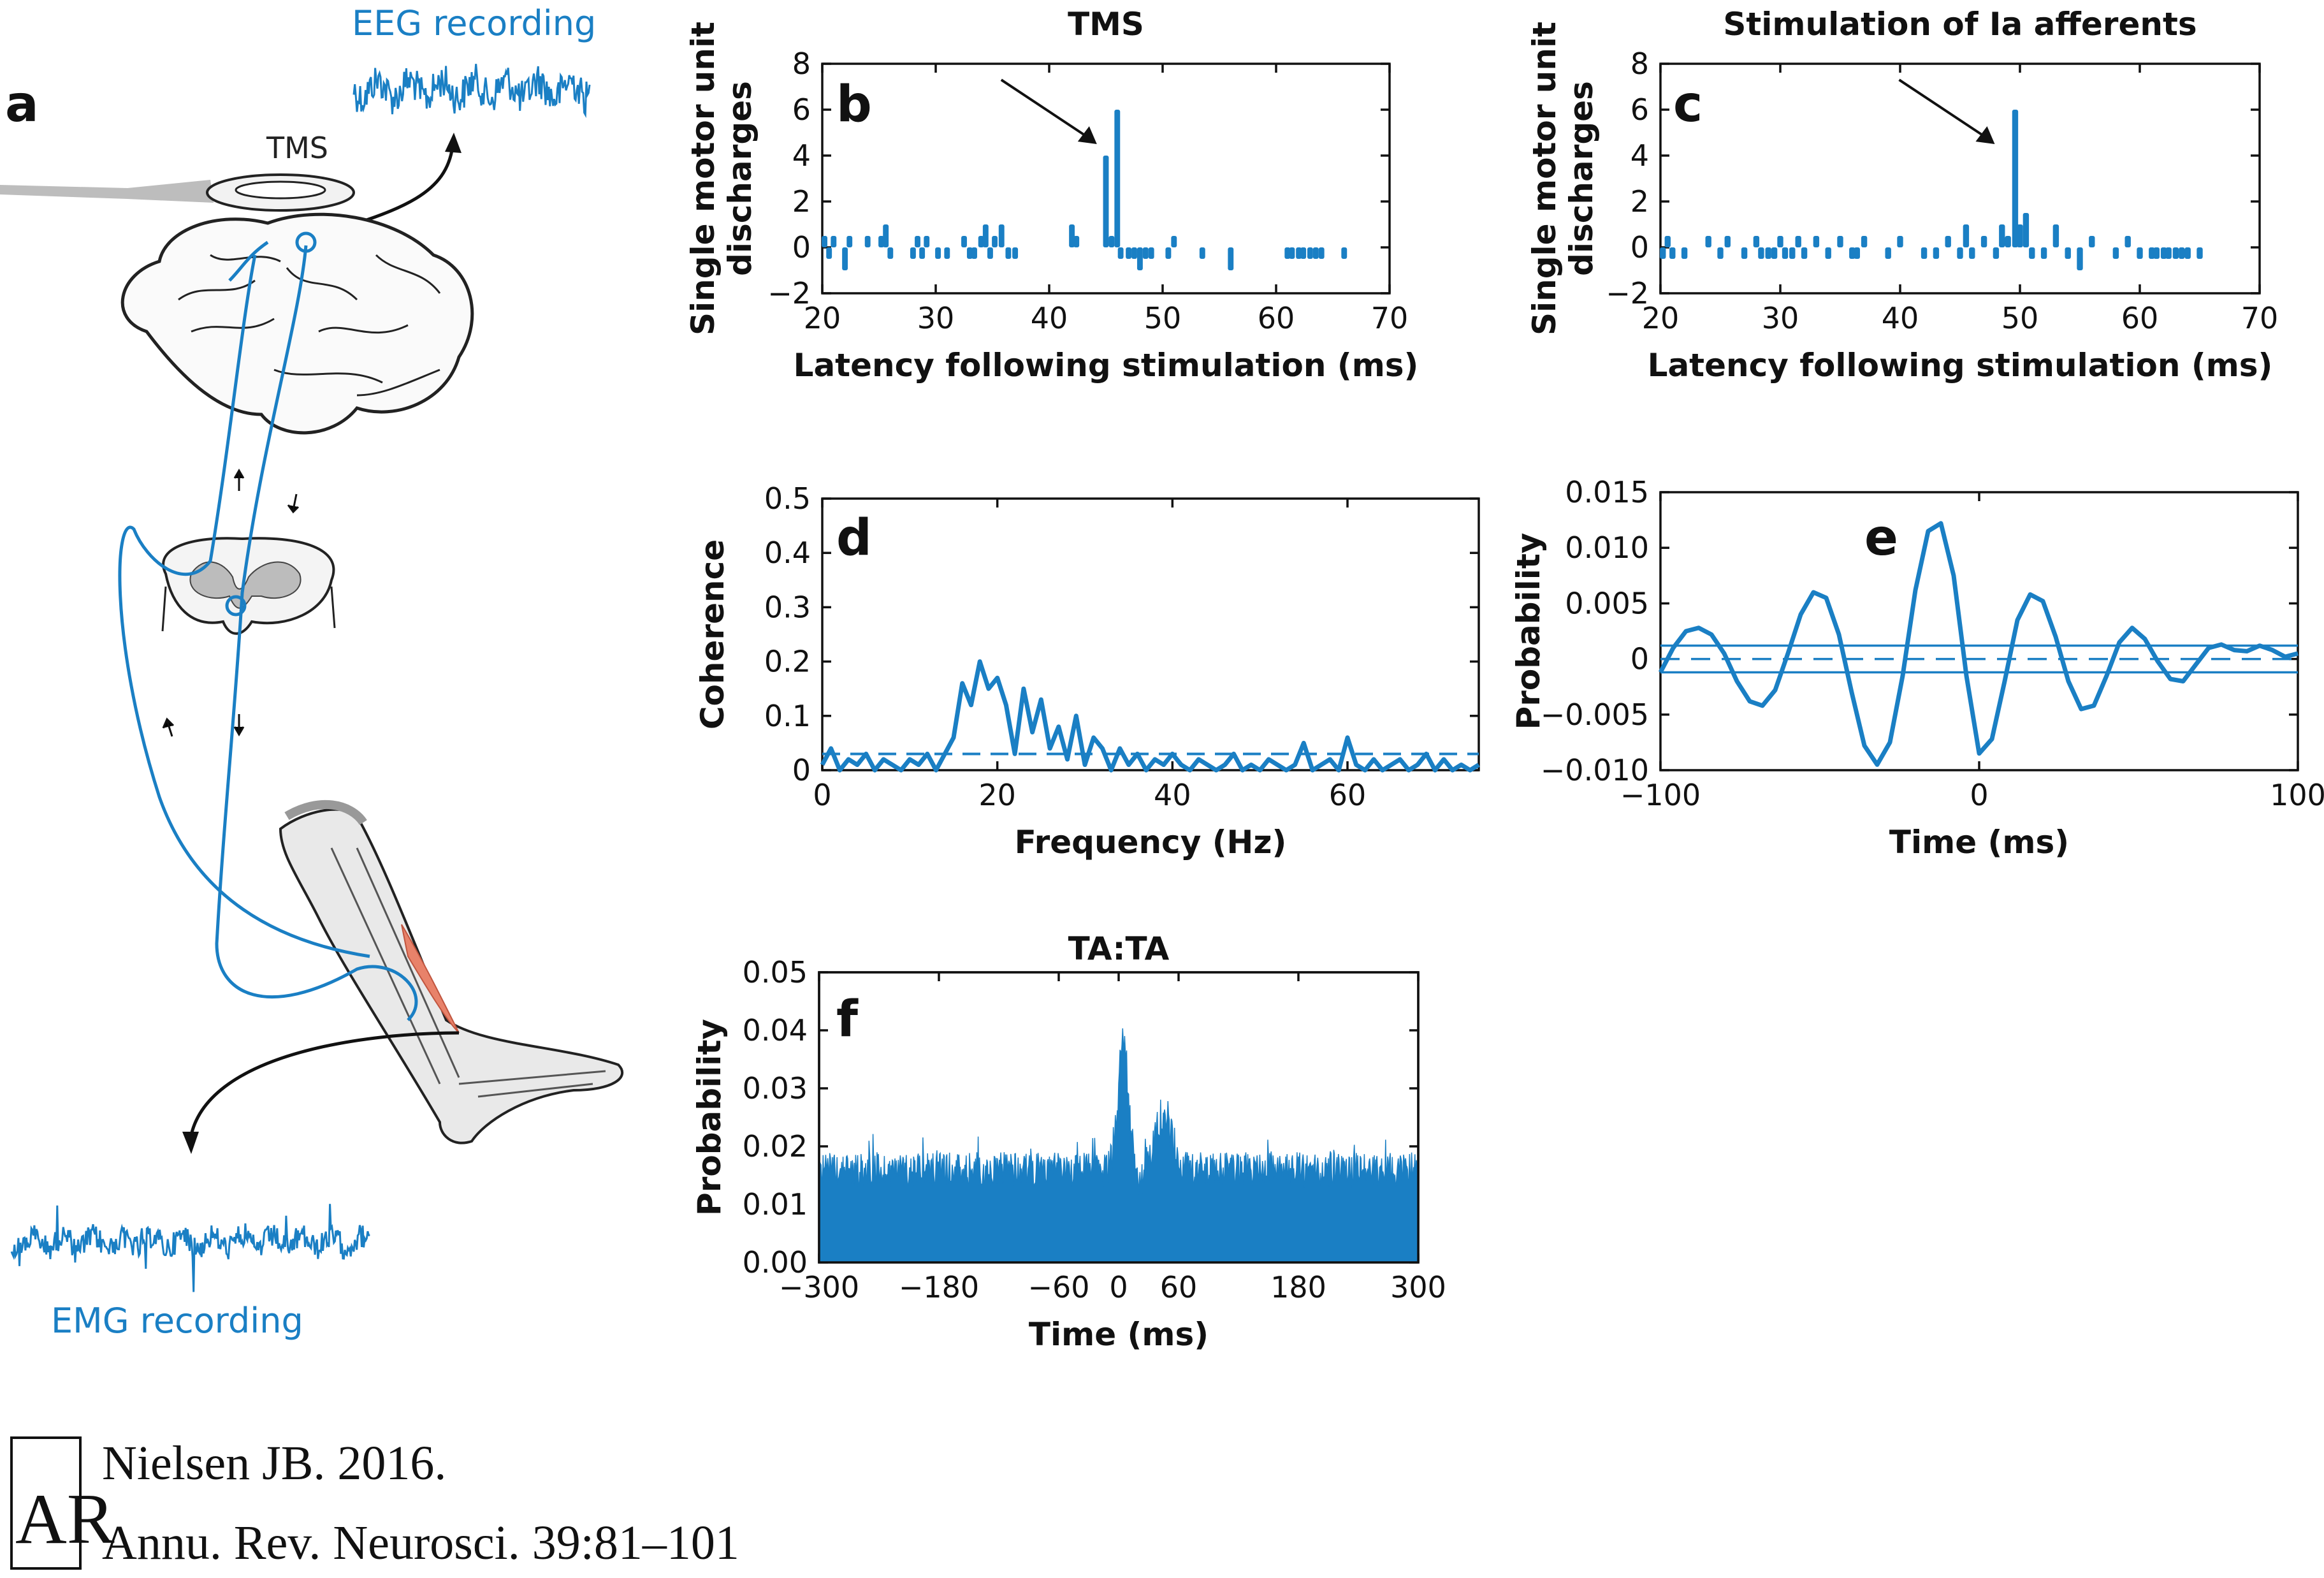 This screenshot has height=1578, width=2324. What do you see at coordinates (1087, 135) in the screenshot?
I see `peak-arrowhead-icon` at bounding box center [1087, 135].